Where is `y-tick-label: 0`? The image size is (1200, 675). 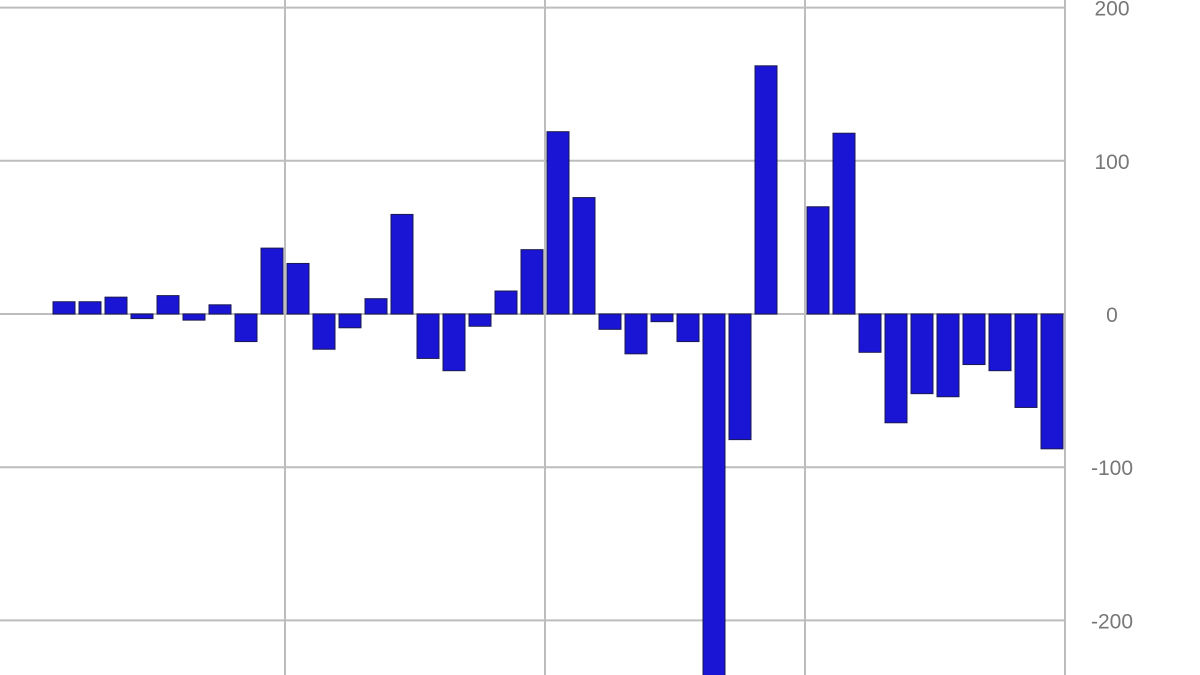 y-tick-label: 0 is located at coordinates (1112, 315).